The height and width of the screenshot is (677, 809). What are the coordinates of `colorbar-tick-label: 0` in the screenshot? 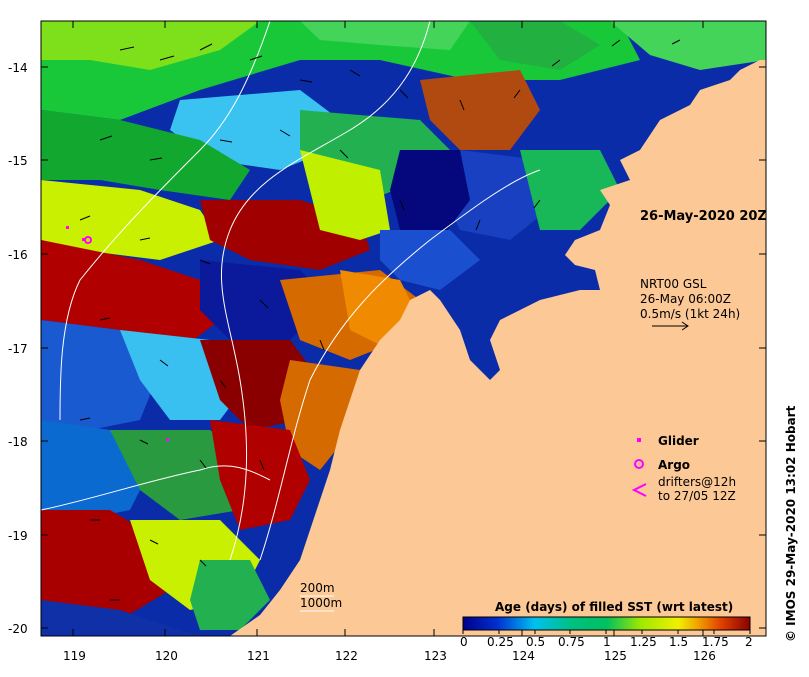 It's located at (464, 642).